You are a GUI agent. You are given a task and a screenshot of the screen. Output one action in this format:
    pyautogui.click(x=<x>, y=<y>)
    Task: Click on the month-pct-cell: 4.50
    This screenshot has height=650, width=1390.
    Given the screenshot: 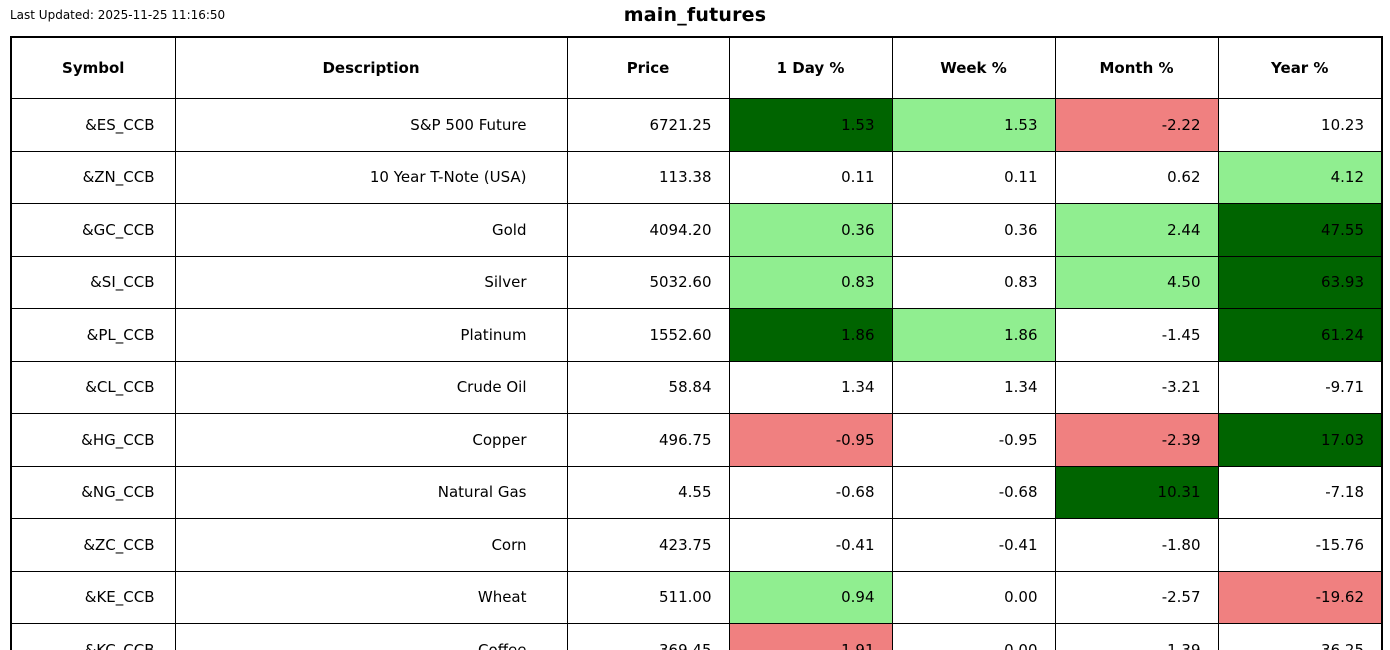 What is the action you would take?
    pyautogui.click(x=1136, y=282)
    